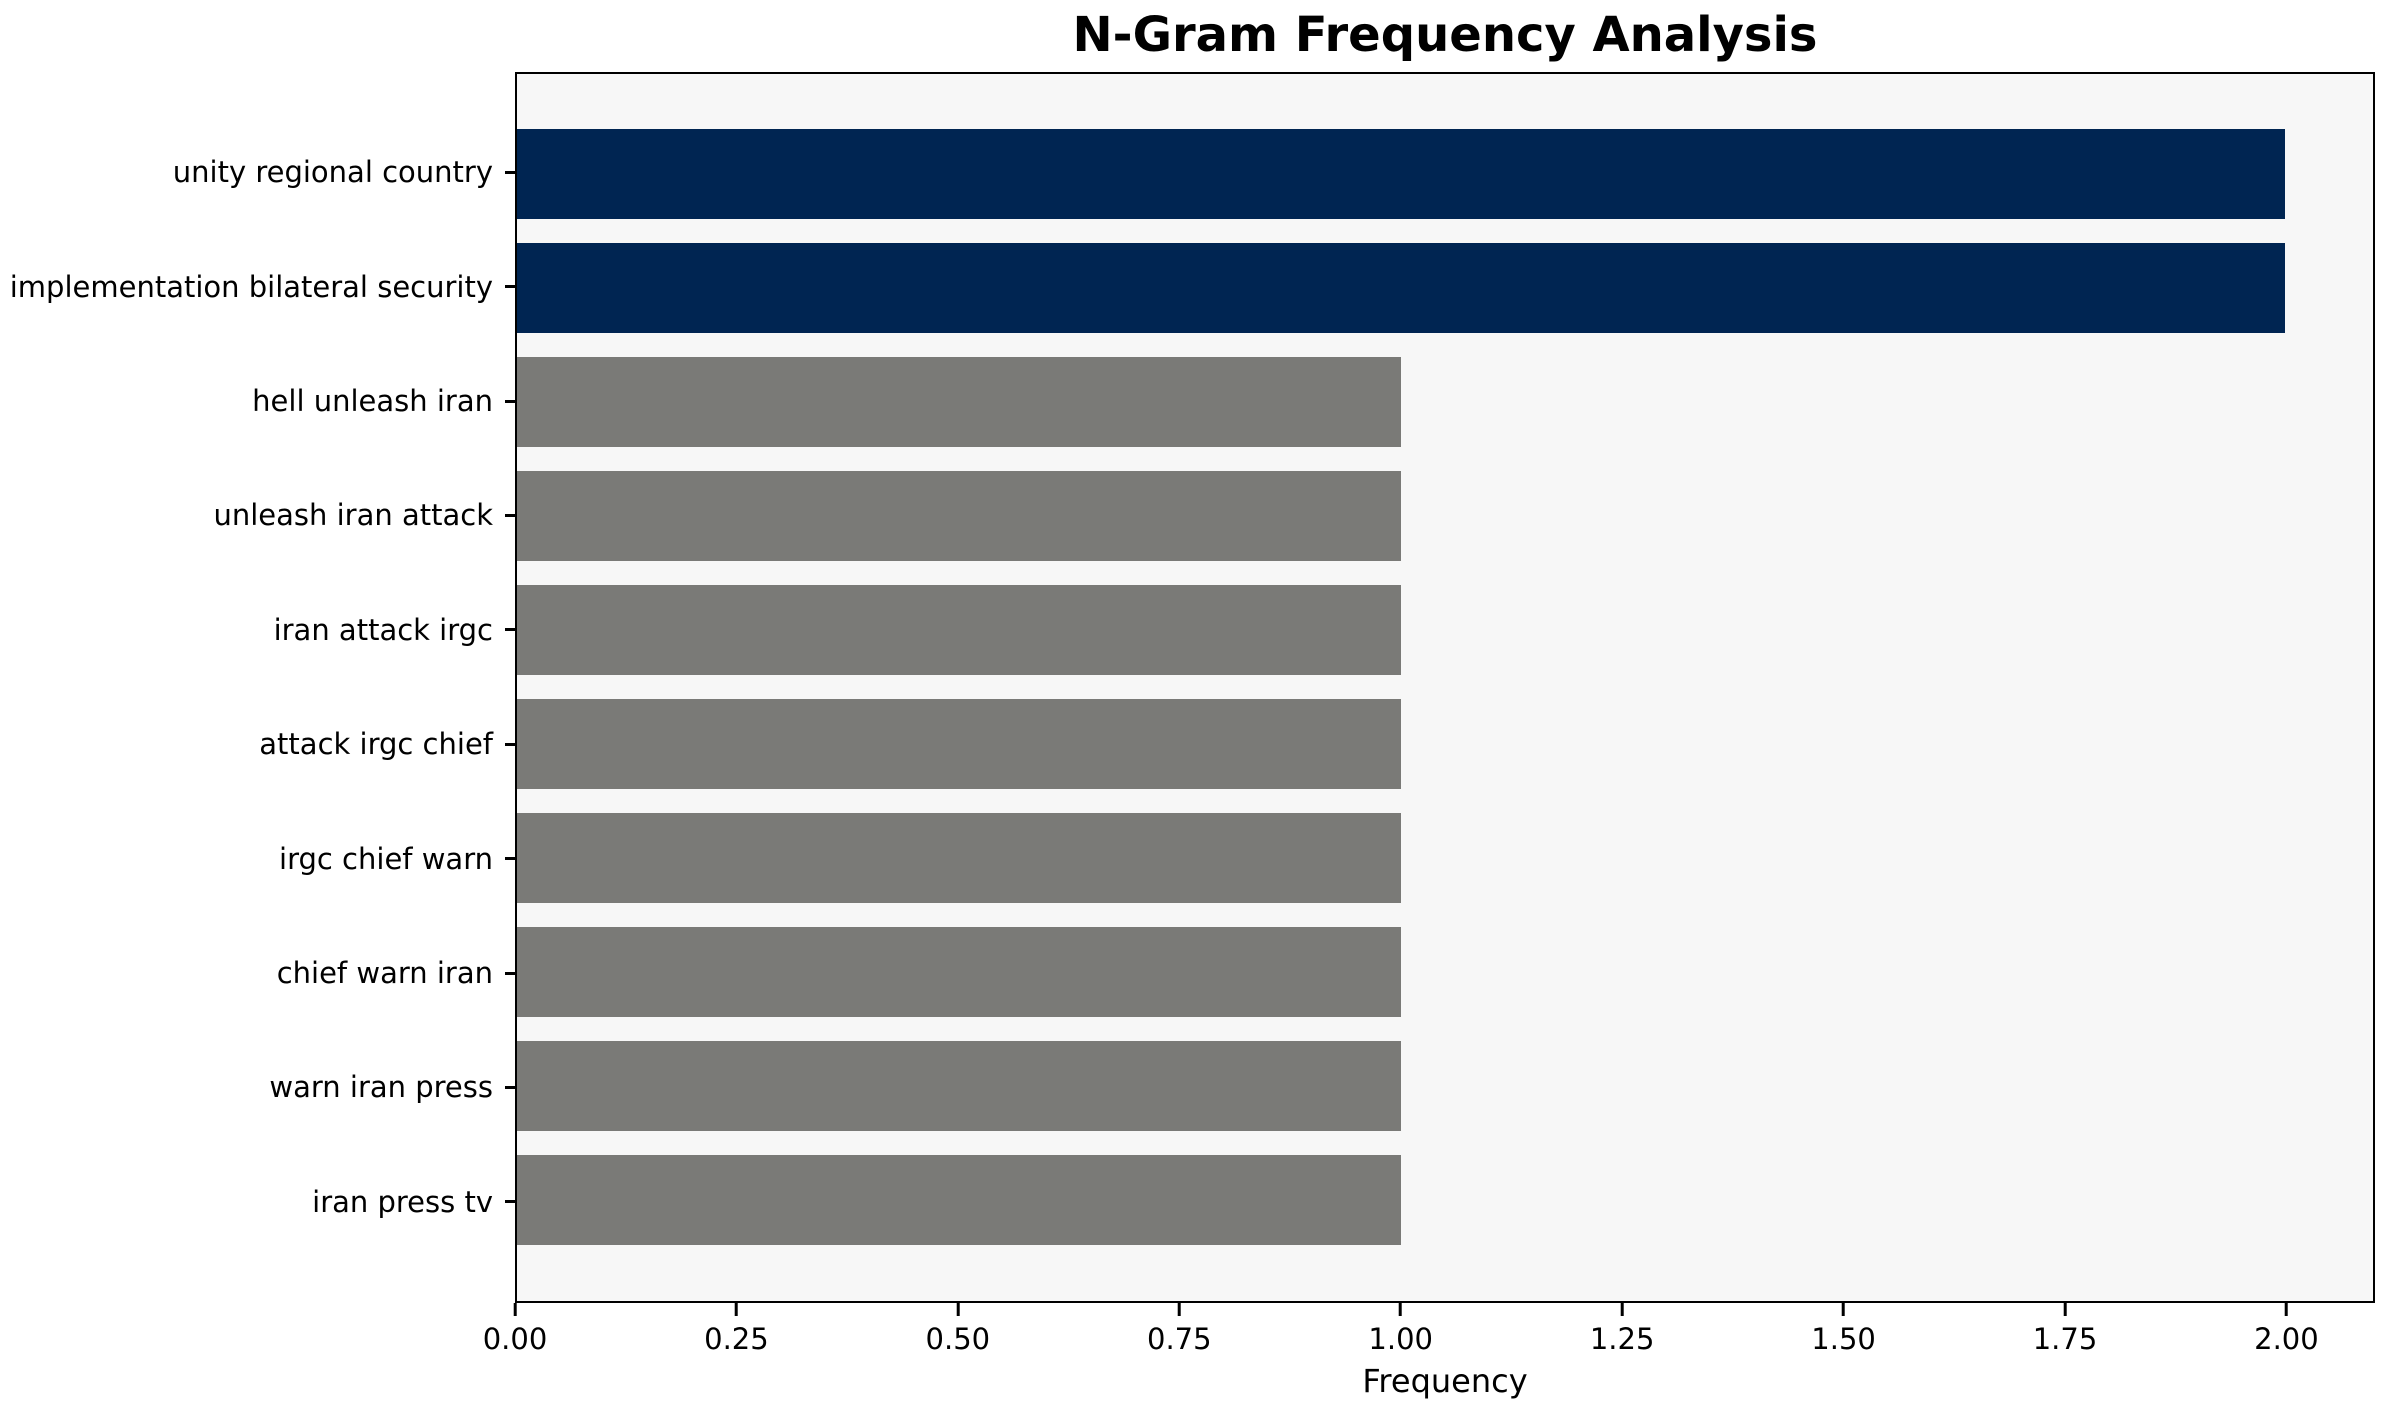  Describe the element at coordinates (258, 1202) in the screenshot. I see `y-row: iran press tv` at that location.